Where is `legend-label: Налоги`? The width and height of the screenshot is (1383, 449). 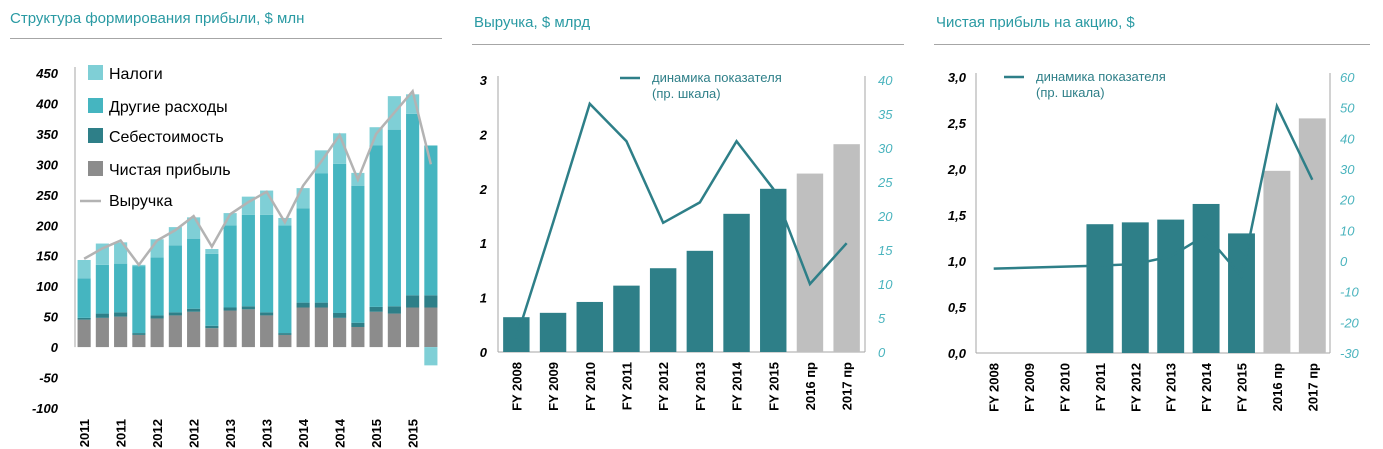
legend-label: Налоги is located at coordinates (136, 74).